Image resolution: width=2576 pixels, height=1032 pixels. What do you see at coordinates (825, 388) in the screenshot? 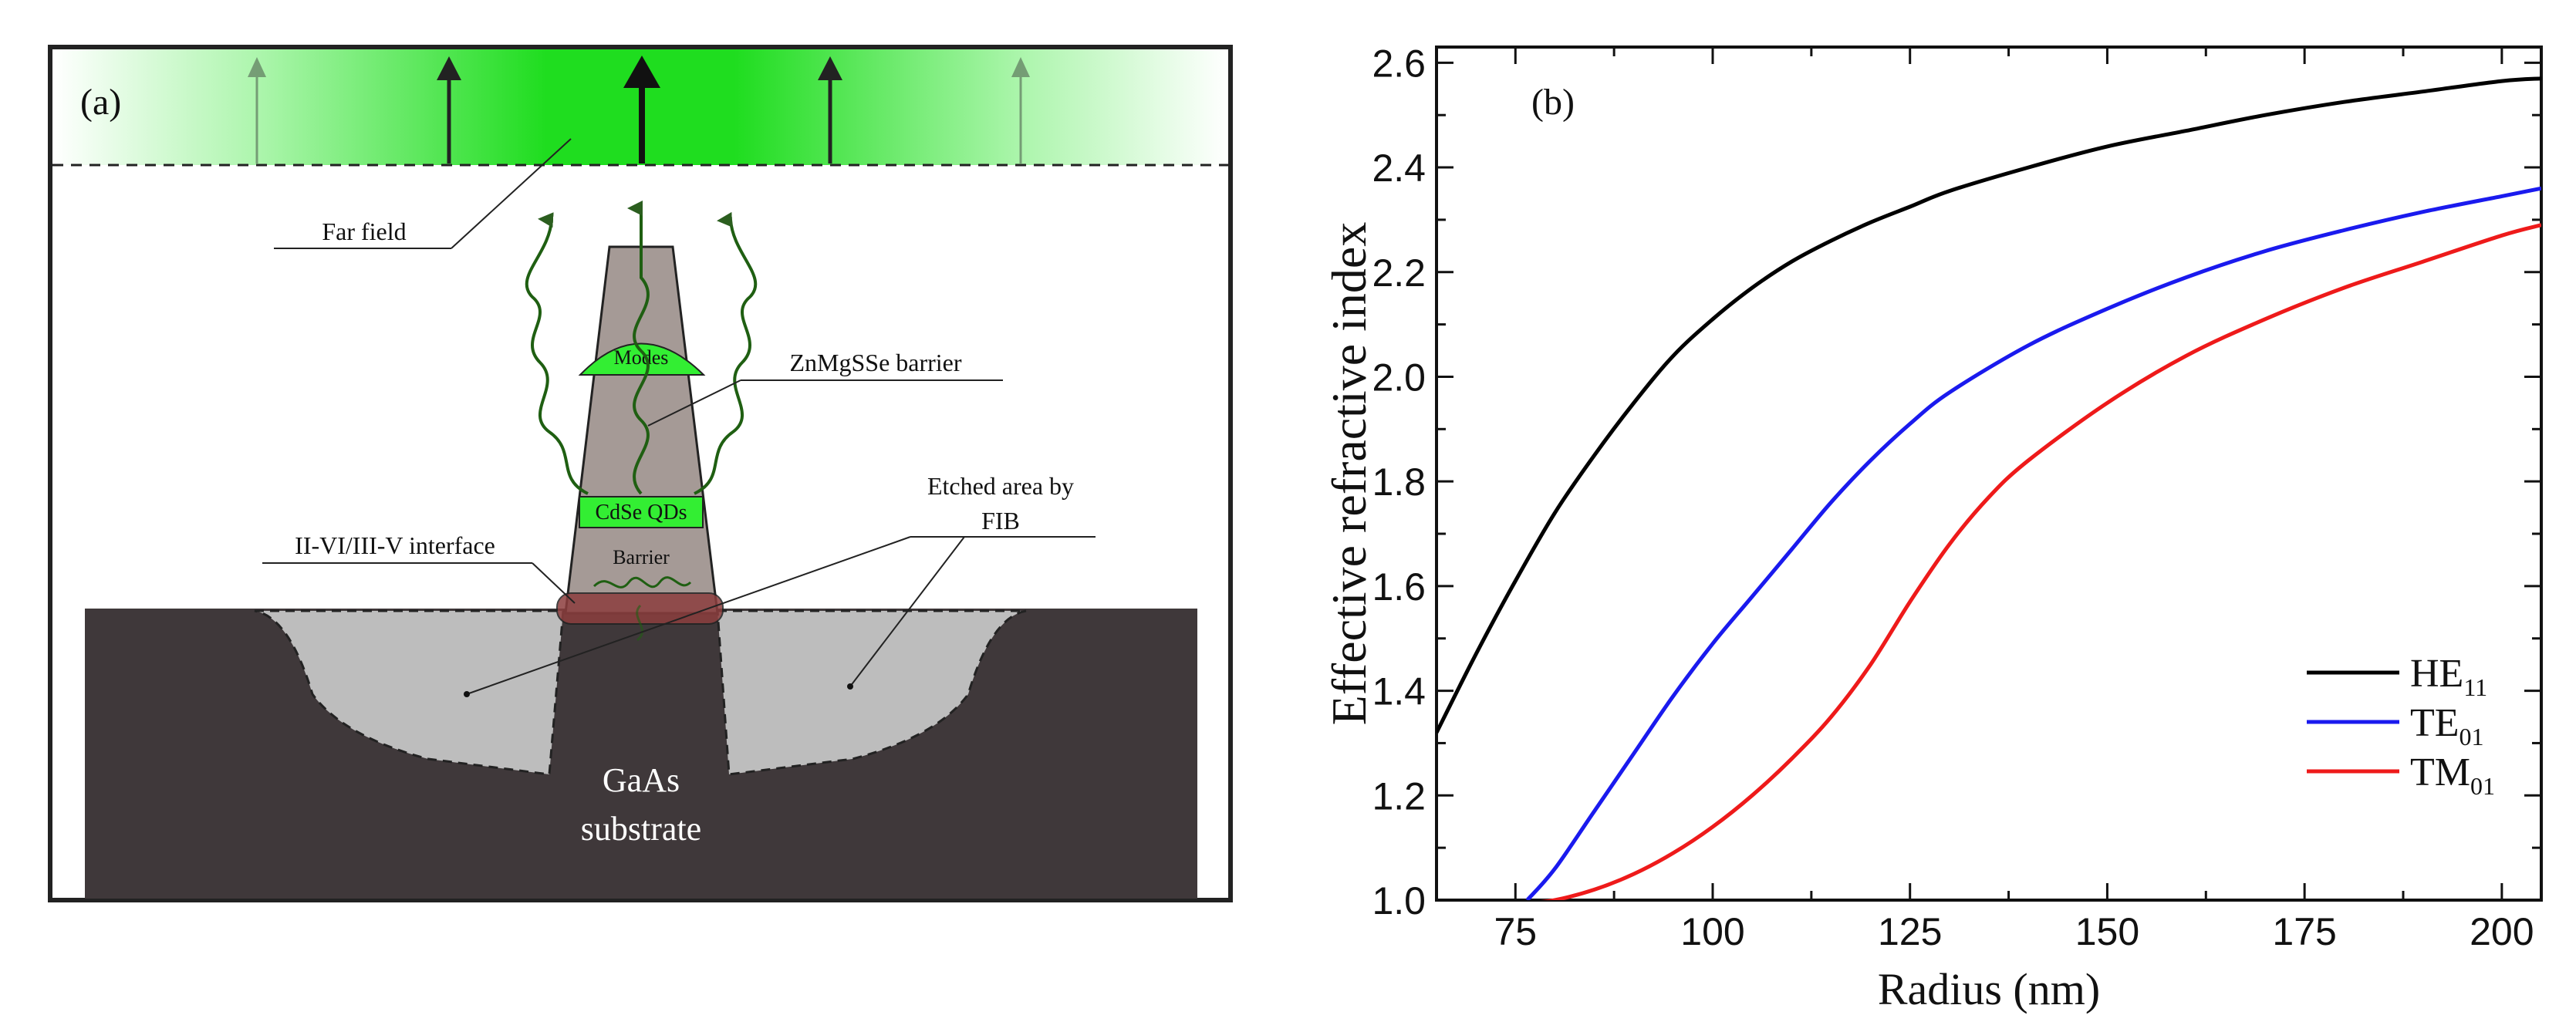
I see `barrier-annotation: ZnMgSSe barrier` at bounding box center [825, 388].